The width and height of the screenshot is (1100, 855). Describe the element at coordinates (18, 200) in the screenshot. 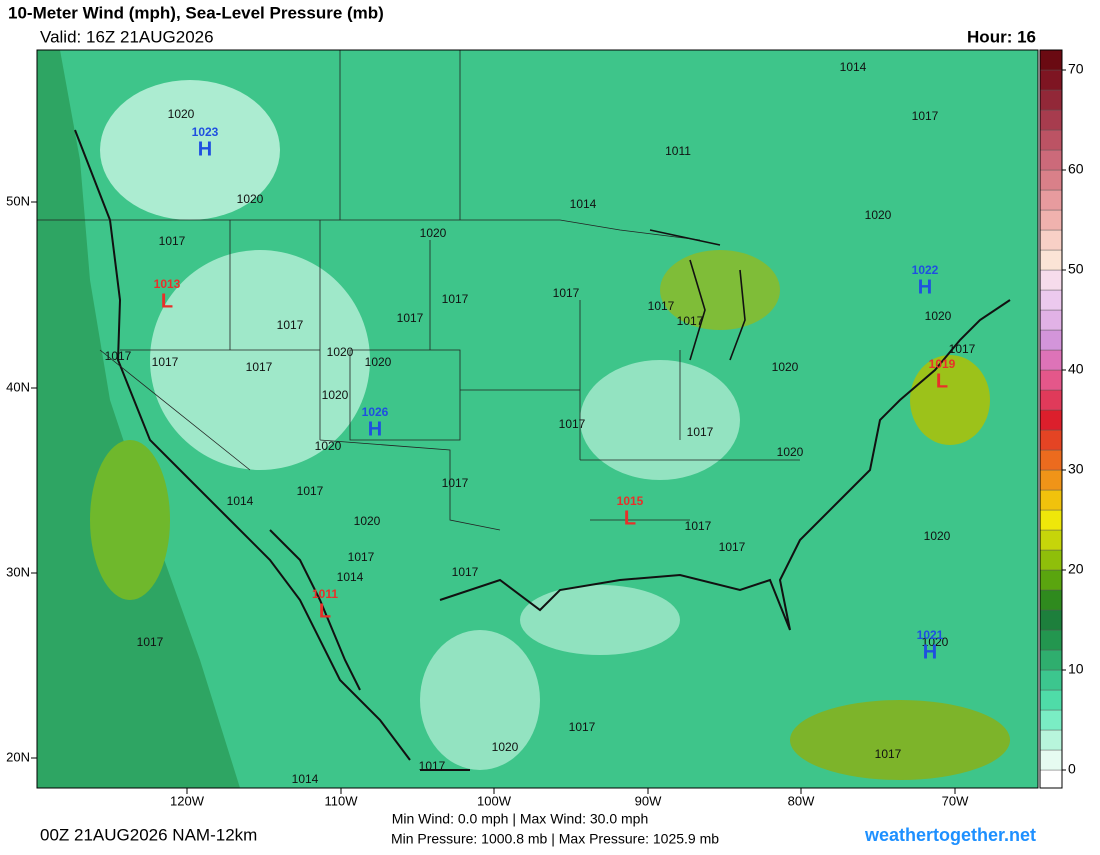

I see `lat-label: 50N` at that location.